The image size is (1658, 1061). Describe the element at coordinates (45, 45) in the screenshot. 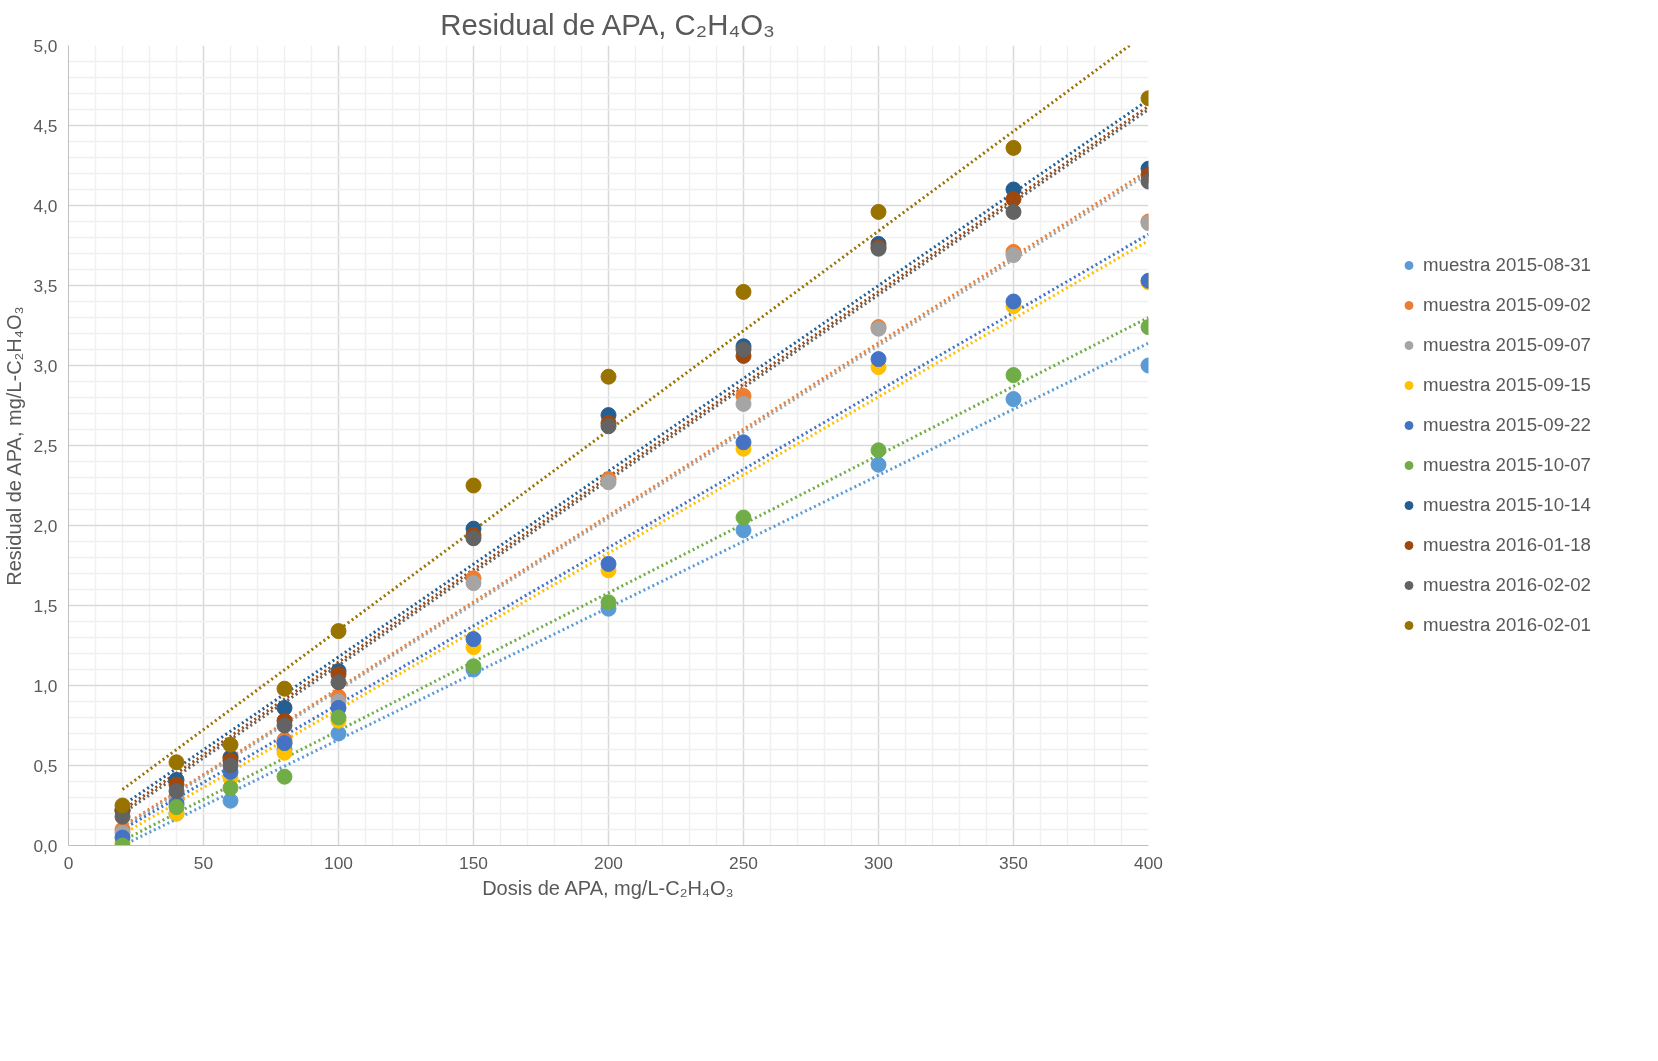

I see `y-tick-label: 5,0` at that location.